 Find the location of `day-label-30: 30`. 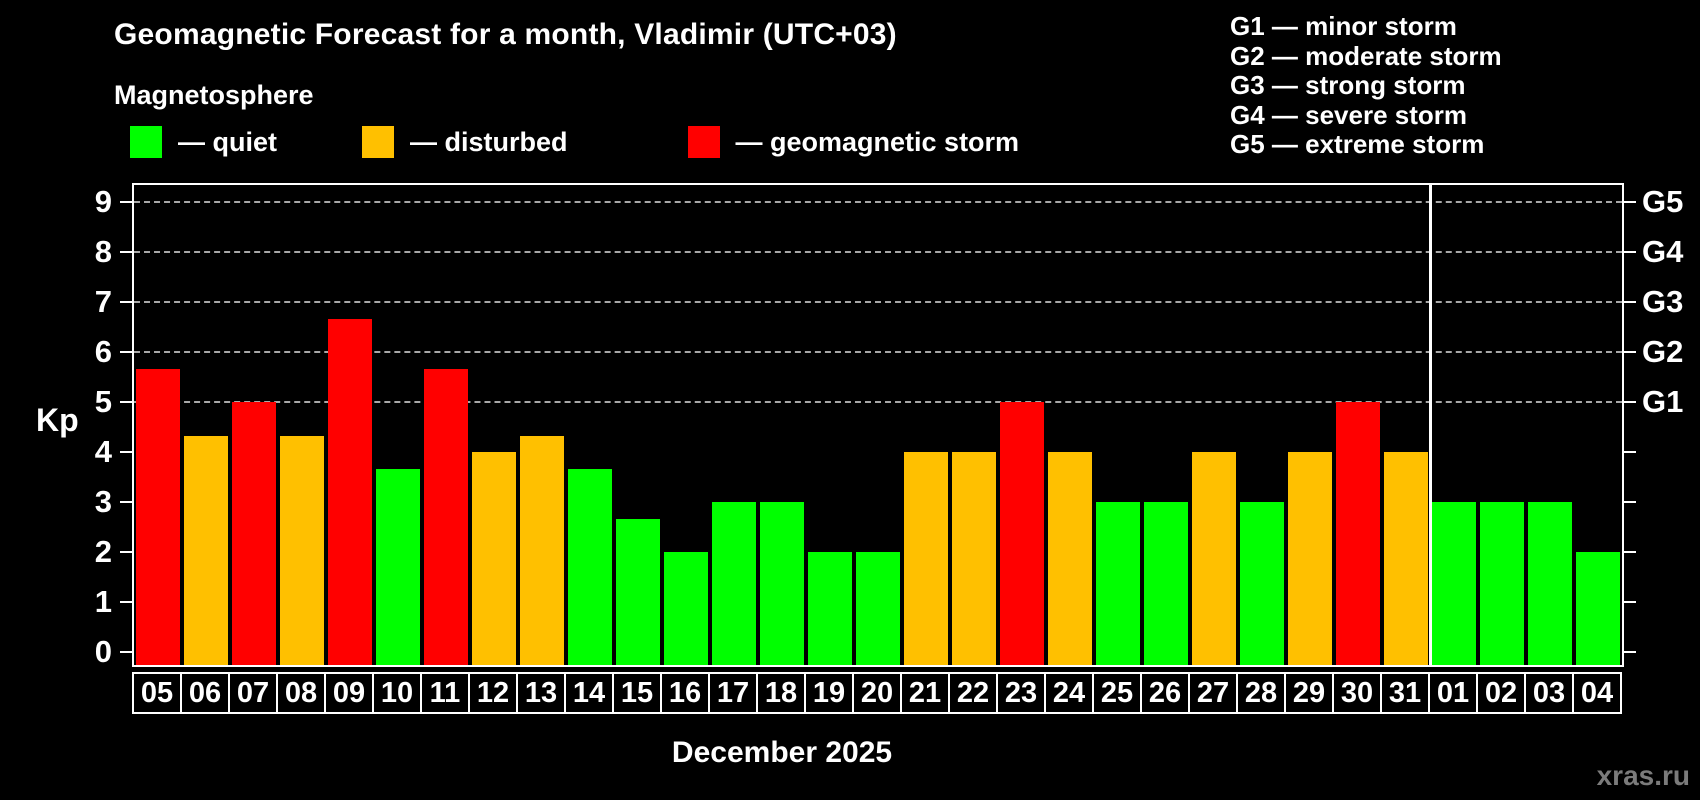

day-label-30: 30 is located at coordinates (1357, 693).